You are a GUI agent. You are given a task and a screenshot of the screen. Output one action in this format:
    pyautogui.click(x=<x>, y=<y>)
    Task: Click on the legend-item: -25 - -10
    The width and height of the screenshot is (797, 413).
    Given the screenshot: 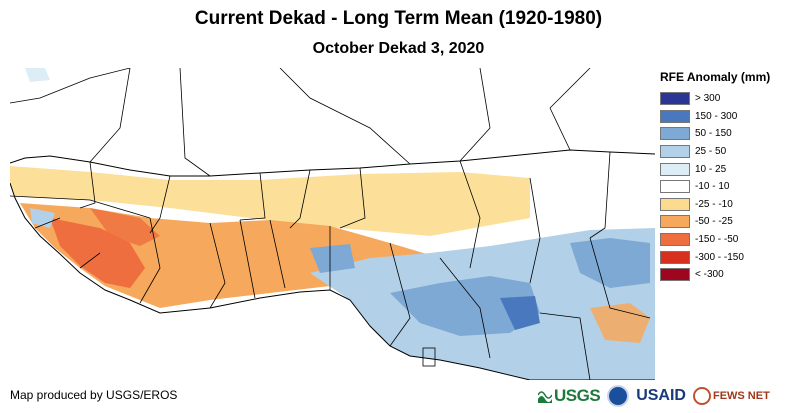 What is the action you would take?
    pyautogui.click(x=727, y=205)
    